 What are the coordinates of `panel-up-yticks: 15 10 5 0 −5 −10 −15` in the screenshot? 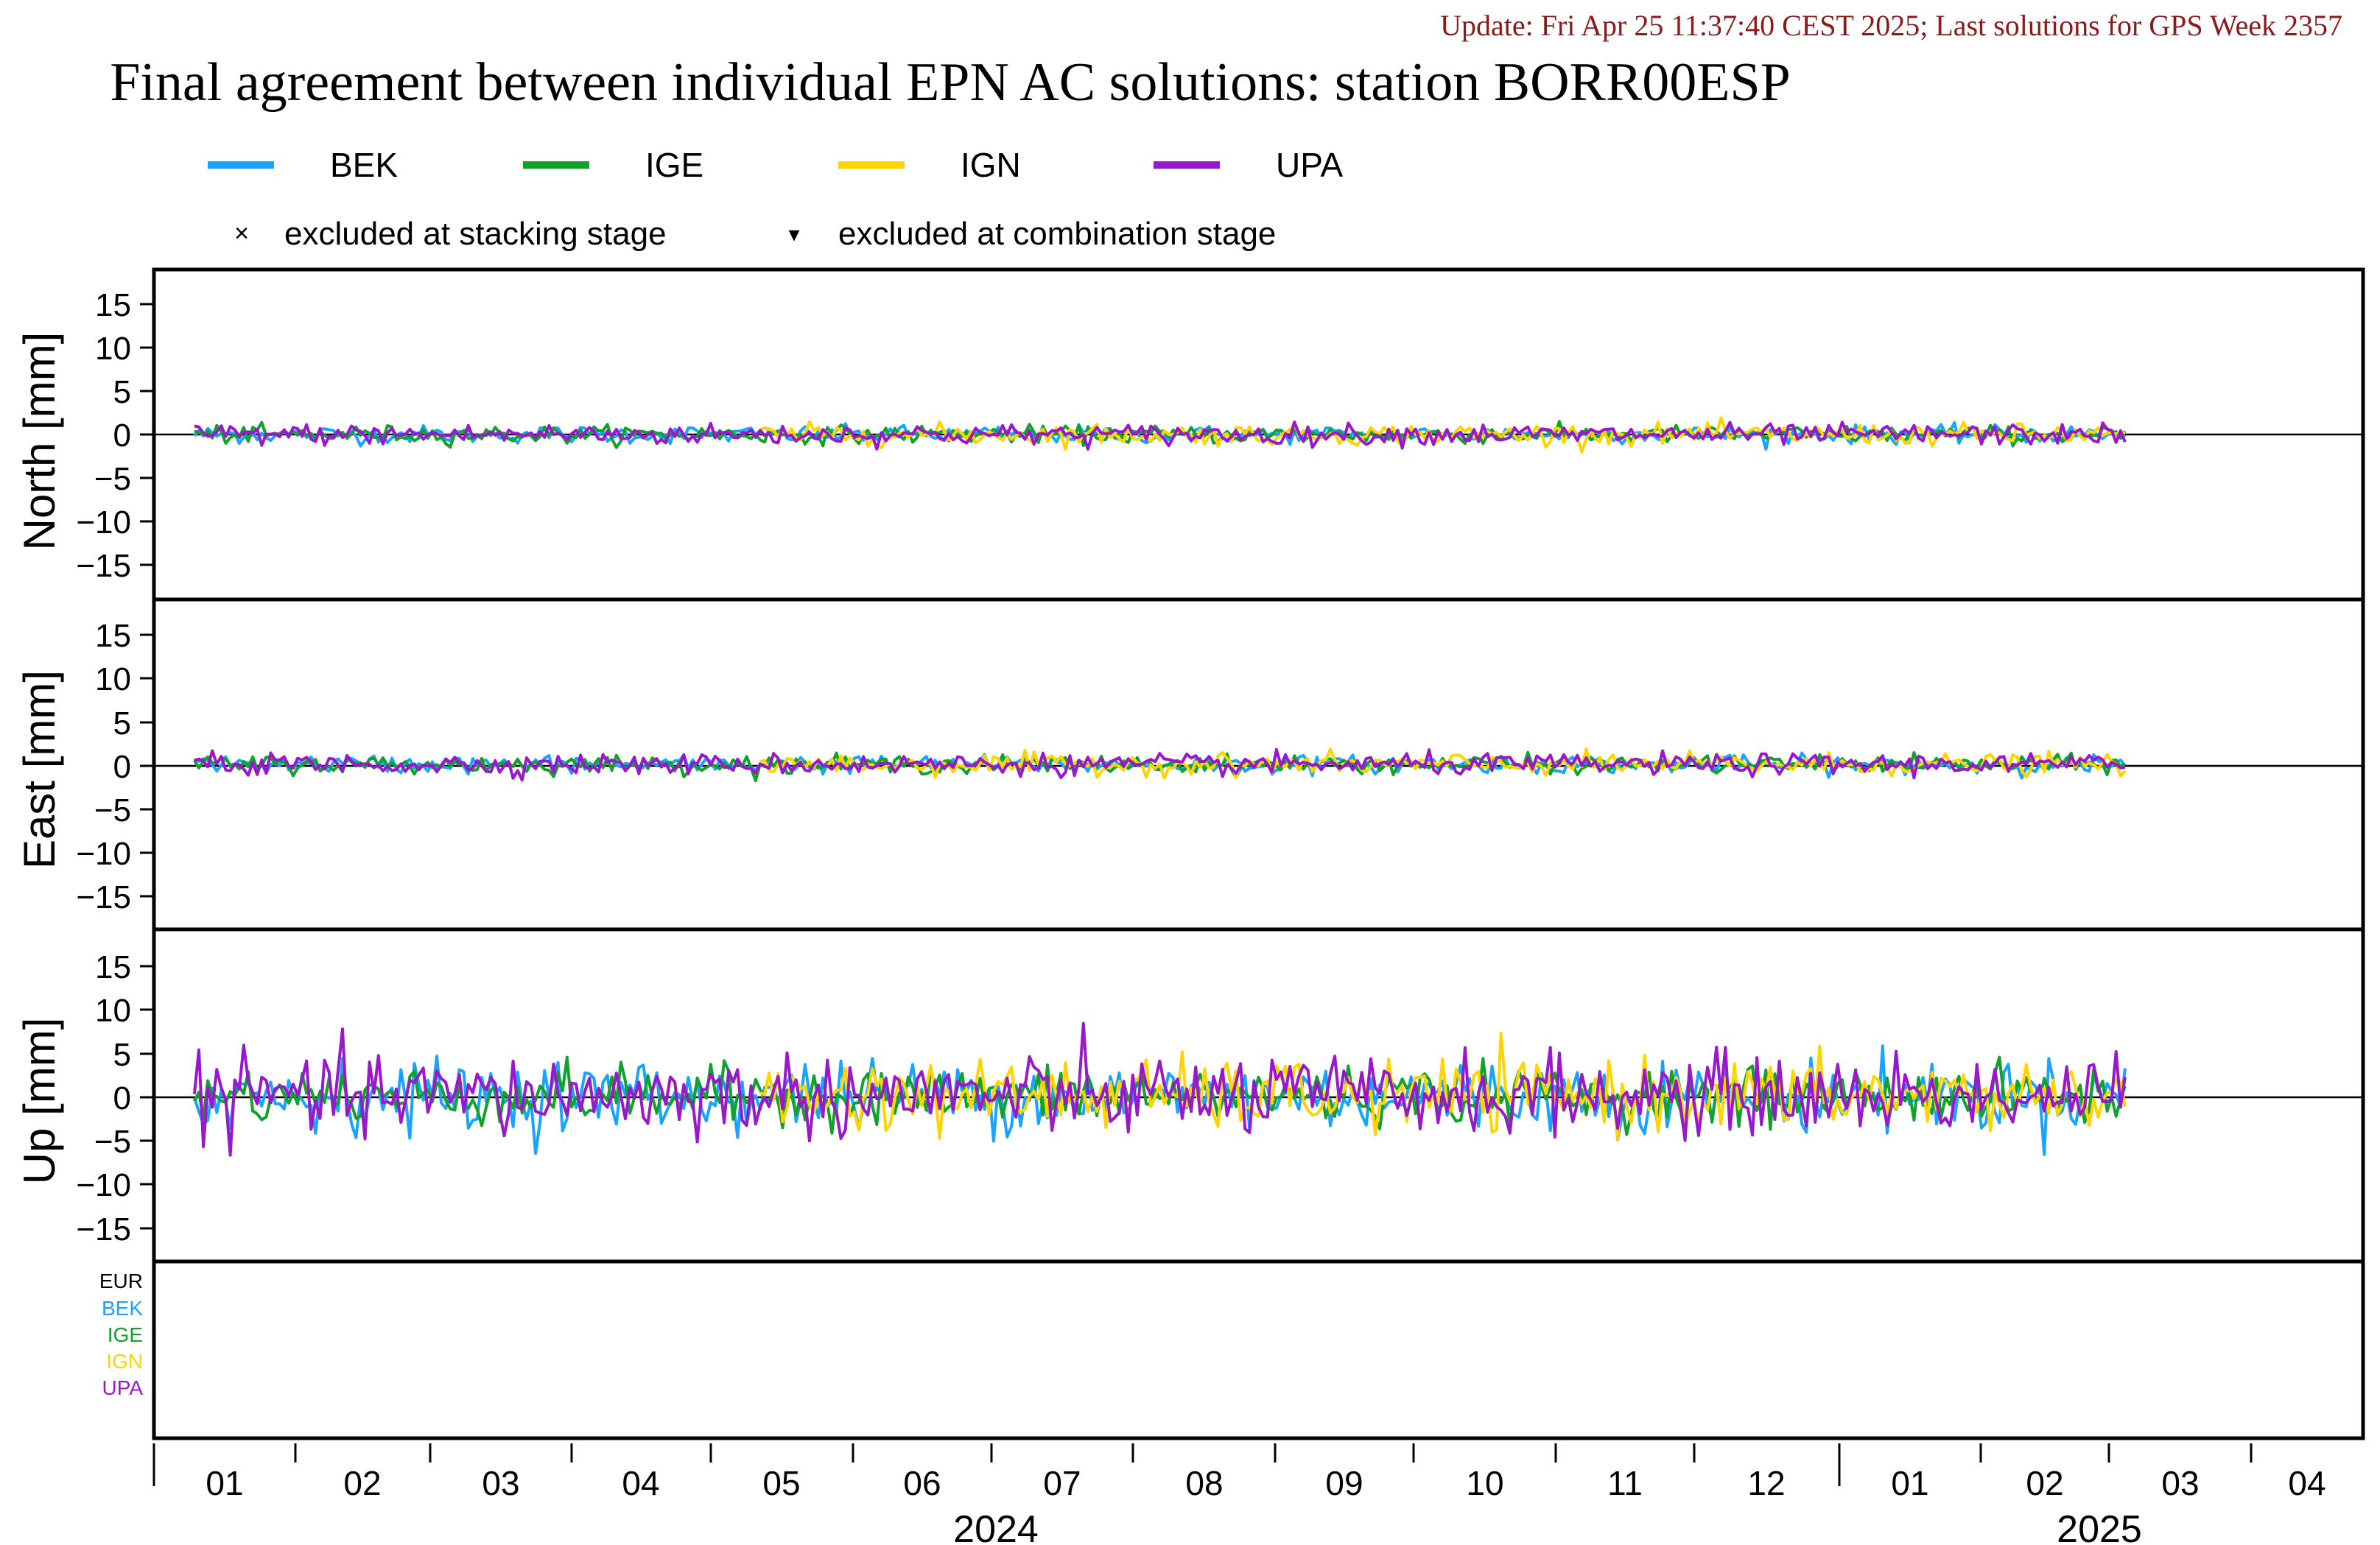 It's located at (115, 1098).